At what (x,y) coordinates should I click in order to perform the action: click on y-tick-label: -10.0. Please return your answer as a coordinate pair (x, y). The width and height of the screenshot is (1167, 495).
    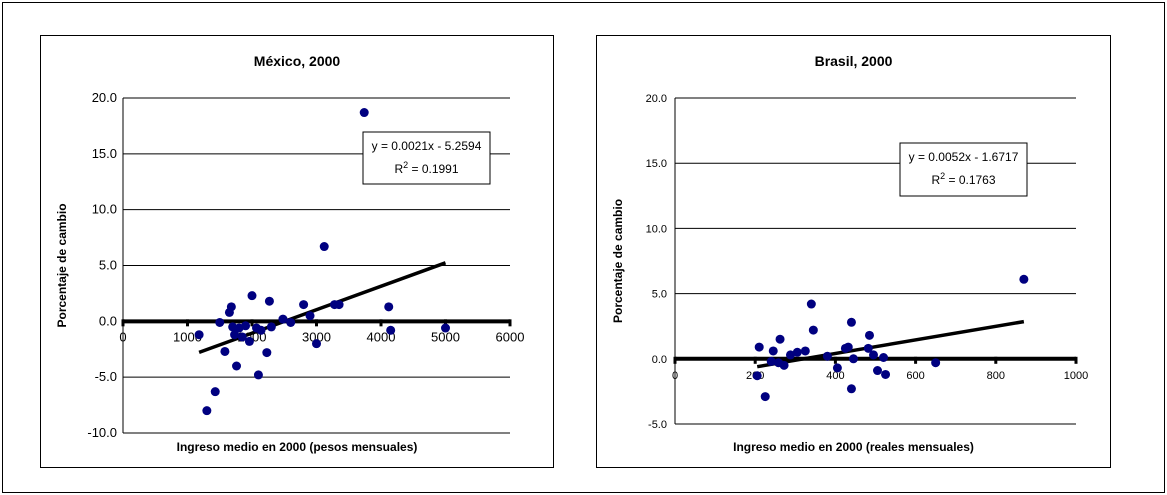
    Looking at the image, I should click on (102, 432).